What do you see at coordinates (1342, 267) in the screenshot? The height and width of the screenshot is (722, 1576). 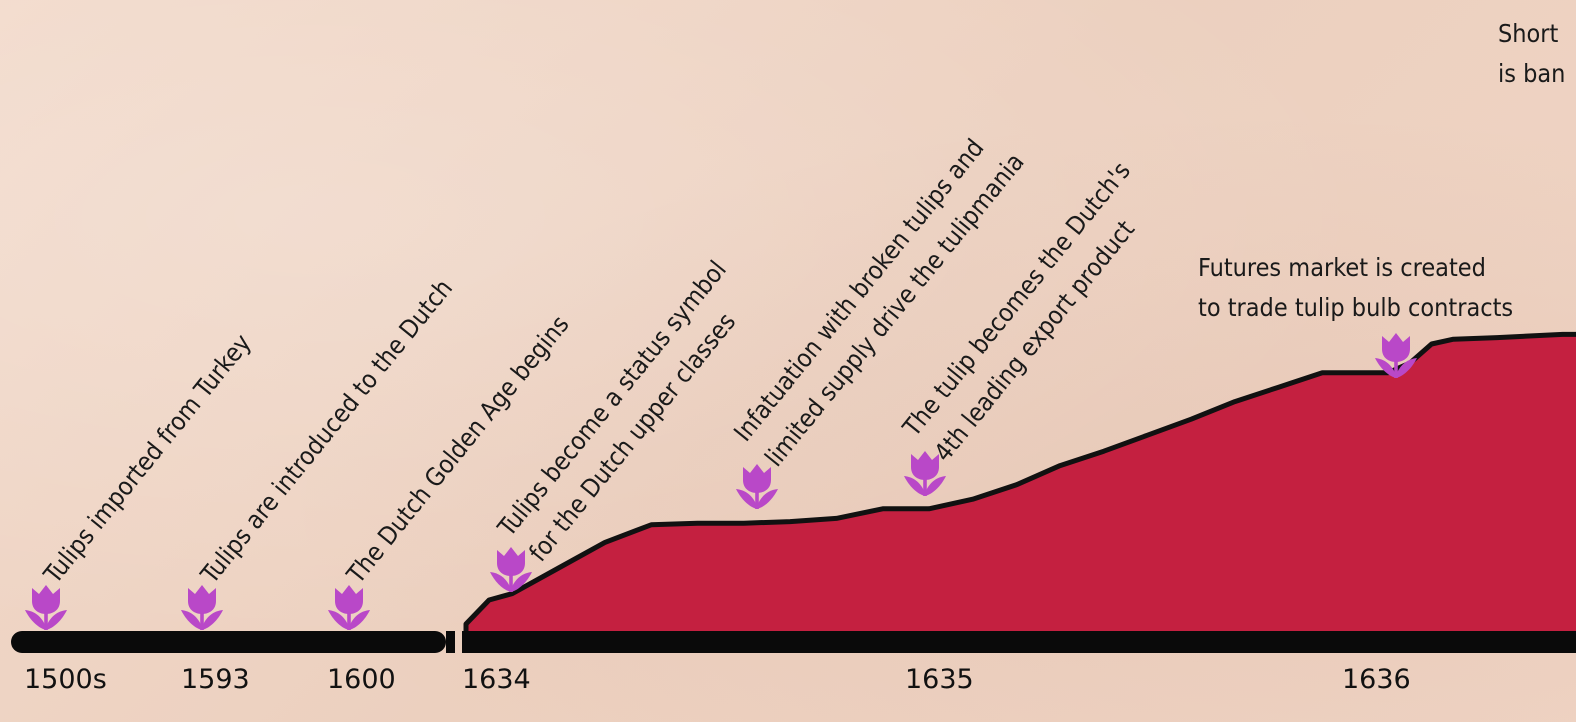 I see `event-label-line: Futures market is created` at bounding box center [1342, 267].